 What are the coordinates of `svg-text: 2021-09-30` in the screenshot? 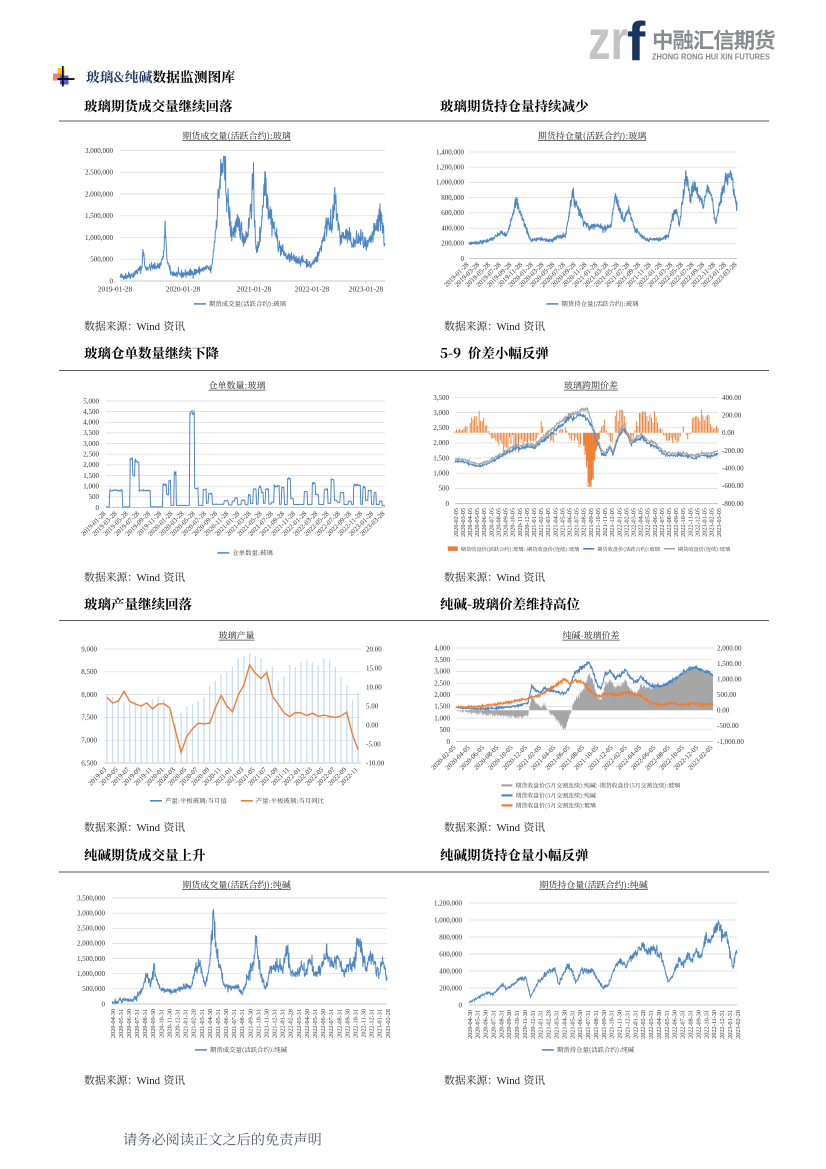 It's located at (250, 1023).